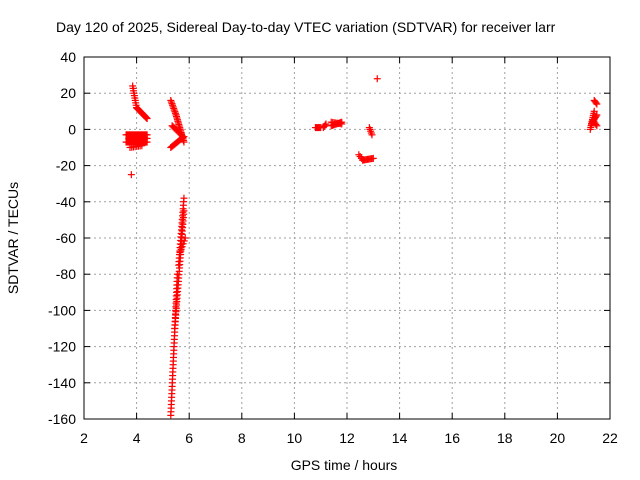 Image resolution: width=640 pixels, height=480 pixels. I want to click on x-tick-label: 8, so click(242, 438).